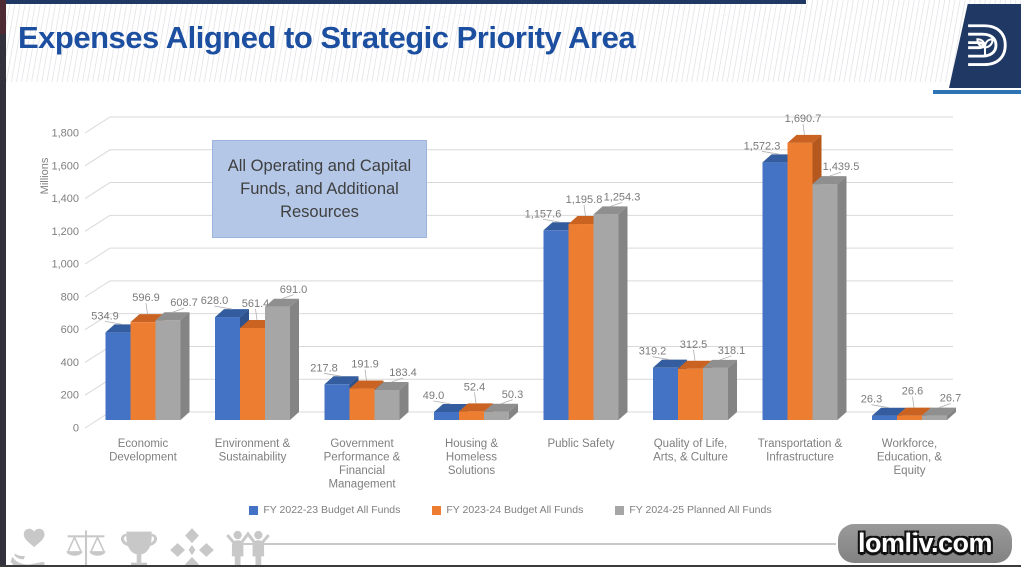 This screenshot has height=567, width=1021. Describe the element at coordinates (471, 457) in the screenshot. I see `category-label: Housing & Homeless Solutions` at that location.